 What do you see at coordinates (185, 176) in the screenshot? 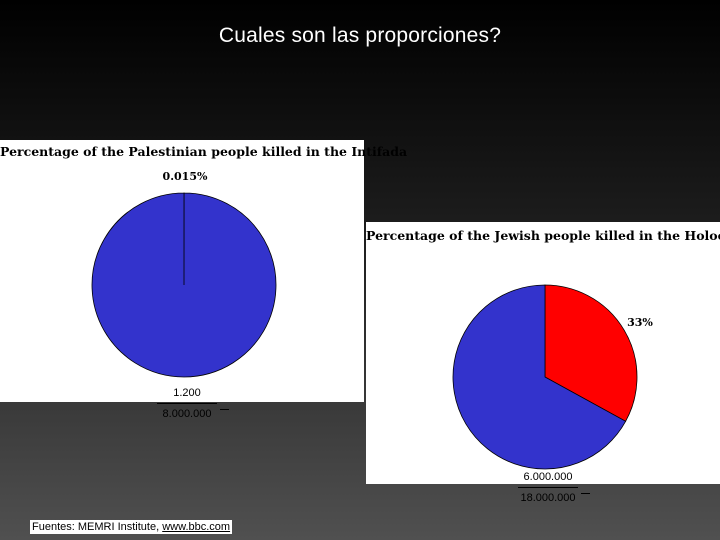
I see `pie-slice-label: 0.015%` at bounding box center [185, 176].